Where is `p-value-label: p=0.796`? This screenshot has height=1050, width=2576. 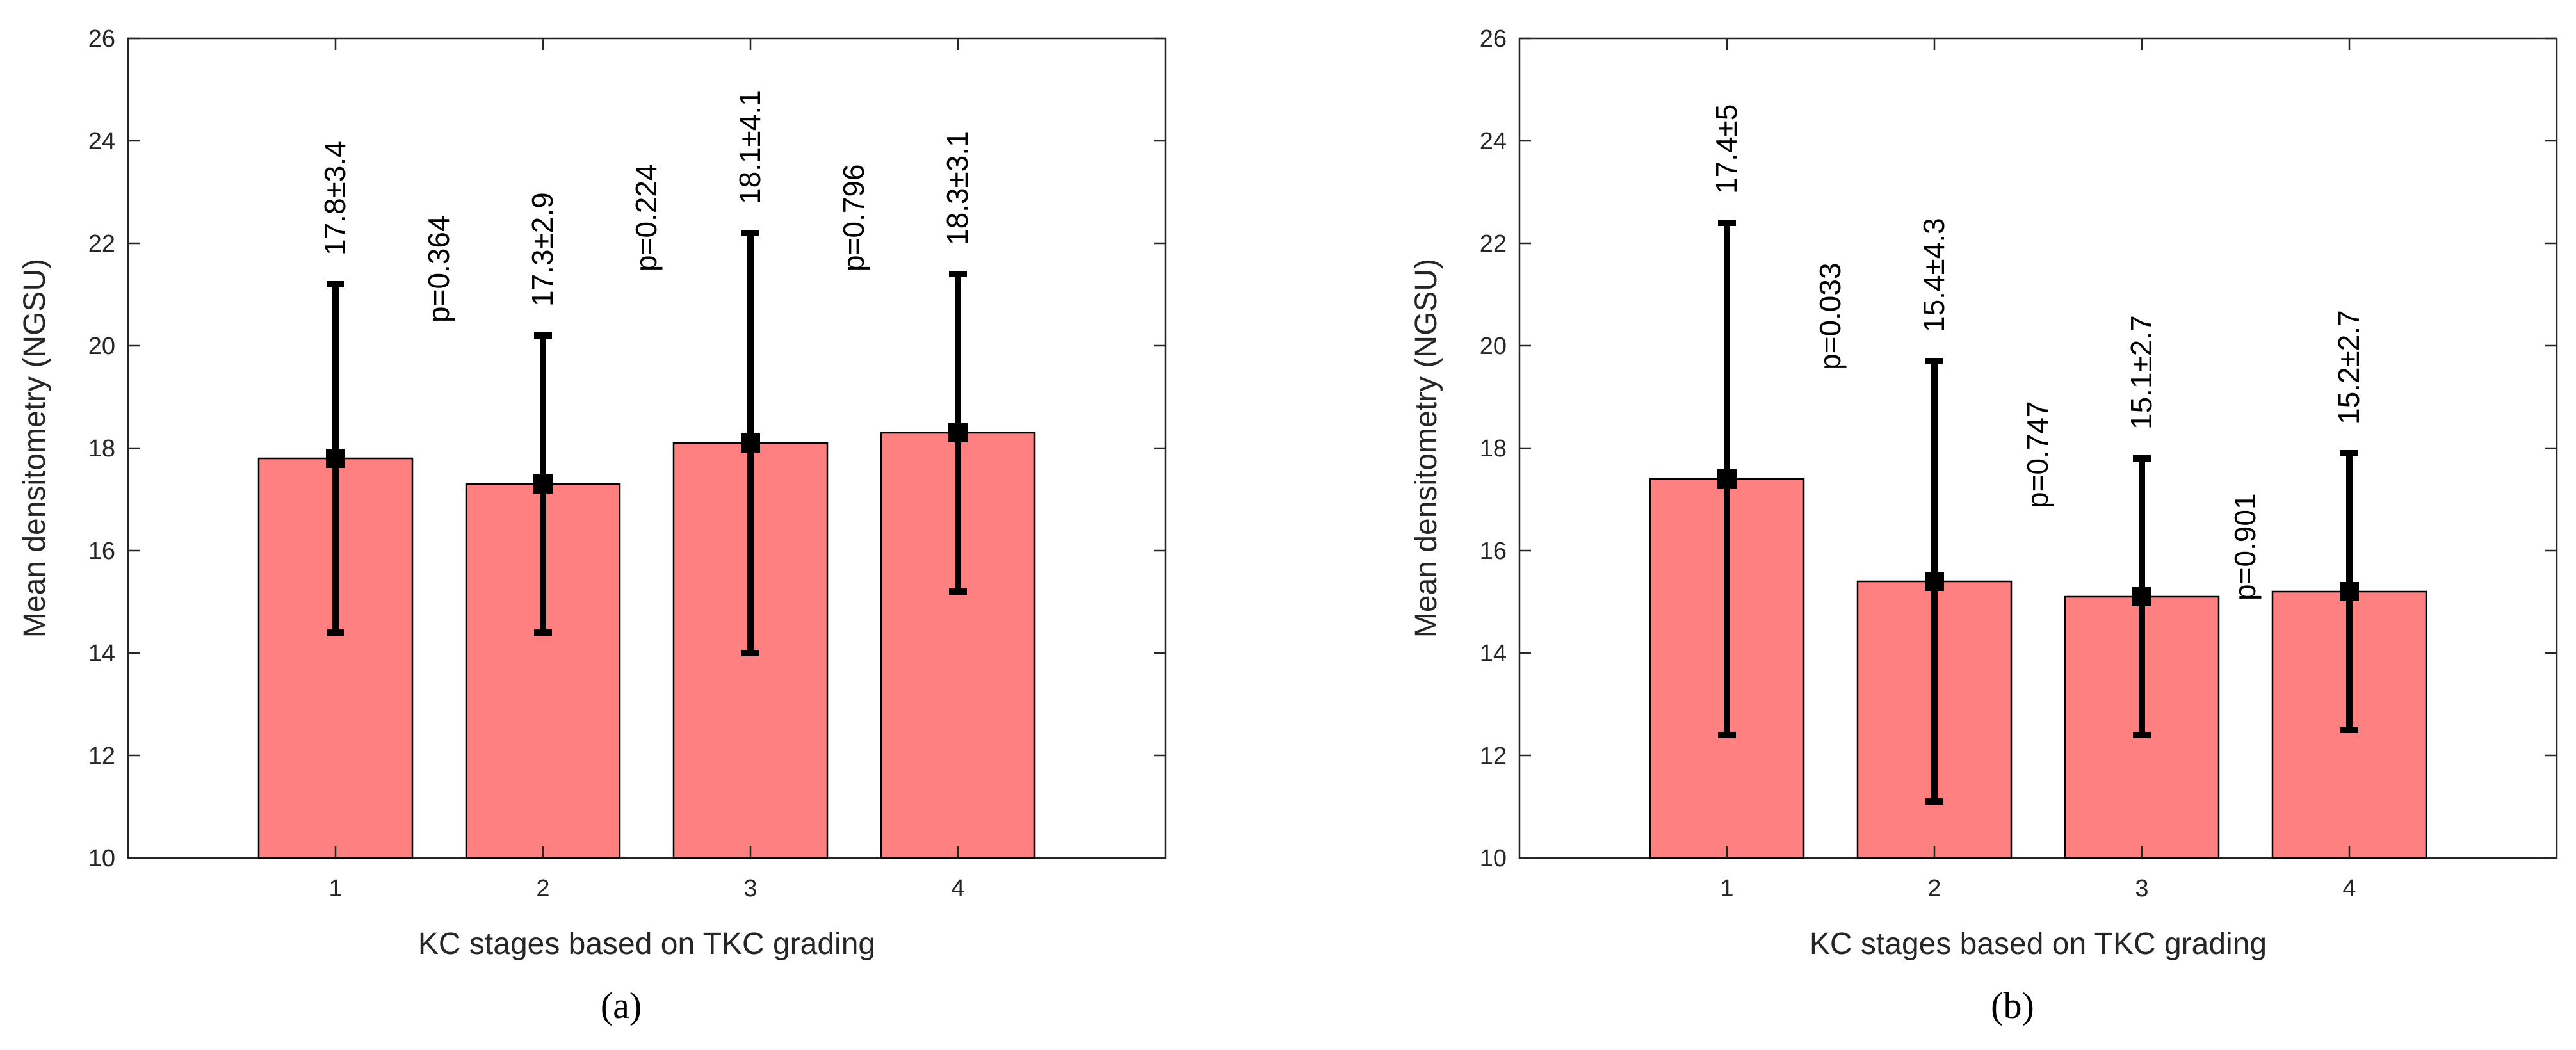
p-value-label: p=0.796 is located at coordinates (853, 217).